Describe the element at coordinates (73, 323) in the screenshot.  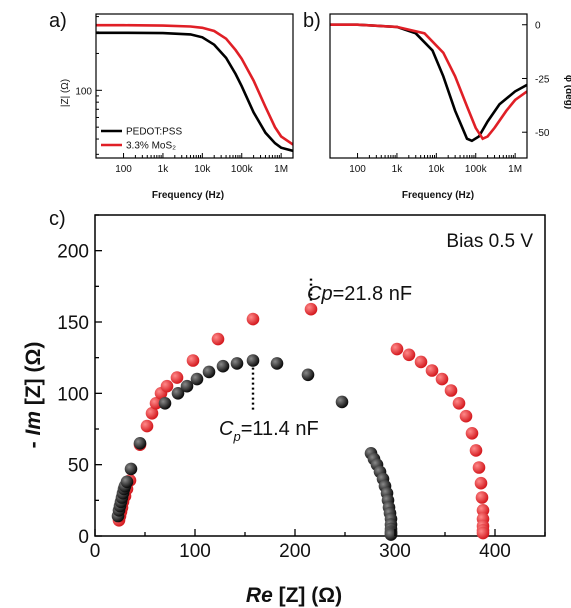
I see `y-tick-label: 150` at that location.